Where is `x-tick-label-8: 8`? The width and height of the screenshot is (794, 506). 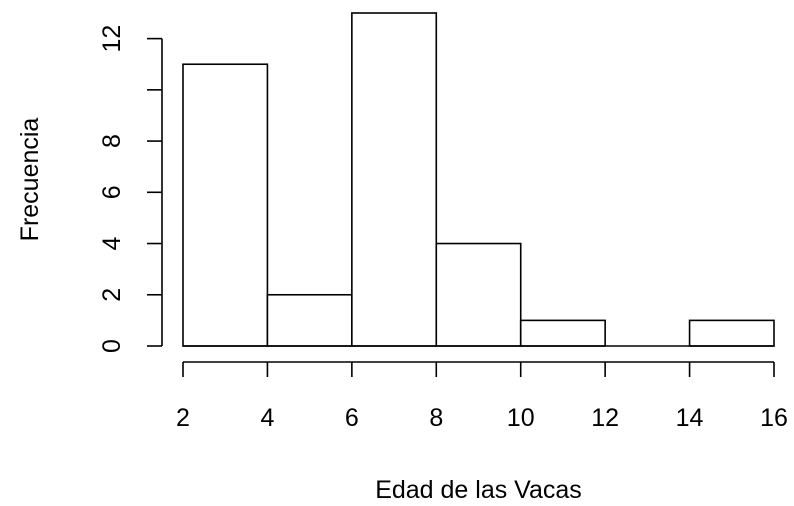 x-tick-label-8: 8 is located at coordinates (436, 418).